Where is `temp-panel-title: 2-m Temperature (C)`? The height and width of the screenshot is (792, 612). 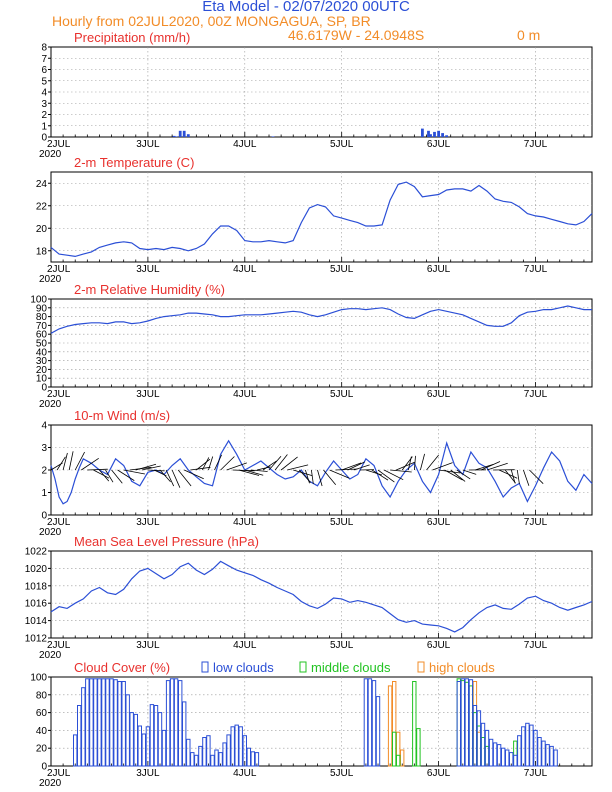
temp-panel-title: 2-m Temperature (C) is located at coordinates (134, 162).